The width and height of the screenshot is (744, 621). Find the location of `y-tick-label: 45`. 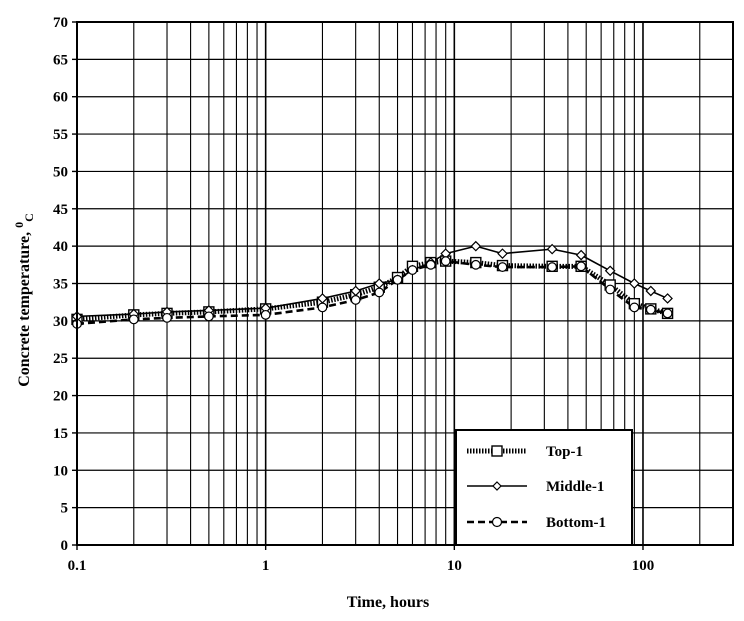

y-tick-label: 45 is located at coordinates (60, 210).